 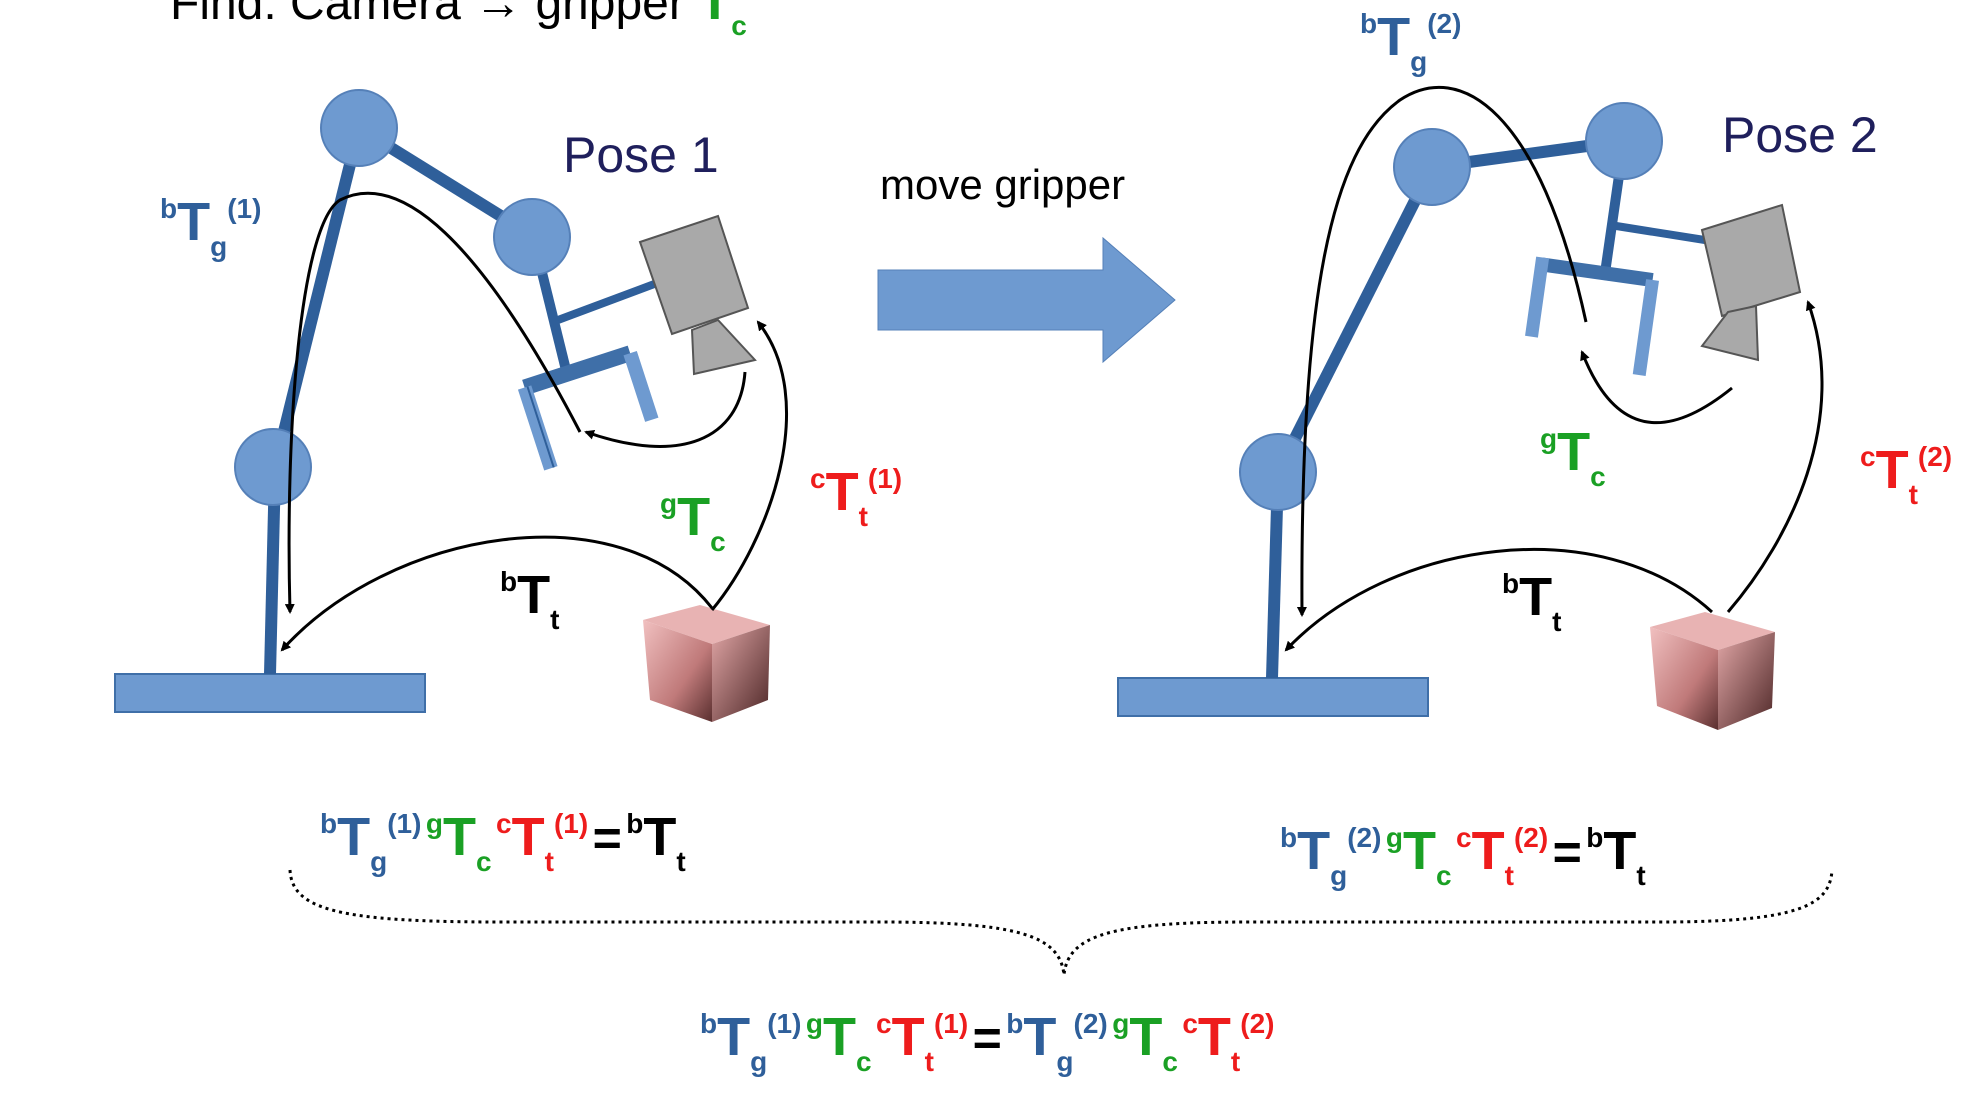 I want to click on pose2-label-cTt: cTt (2), so click(x=1906, y=474).